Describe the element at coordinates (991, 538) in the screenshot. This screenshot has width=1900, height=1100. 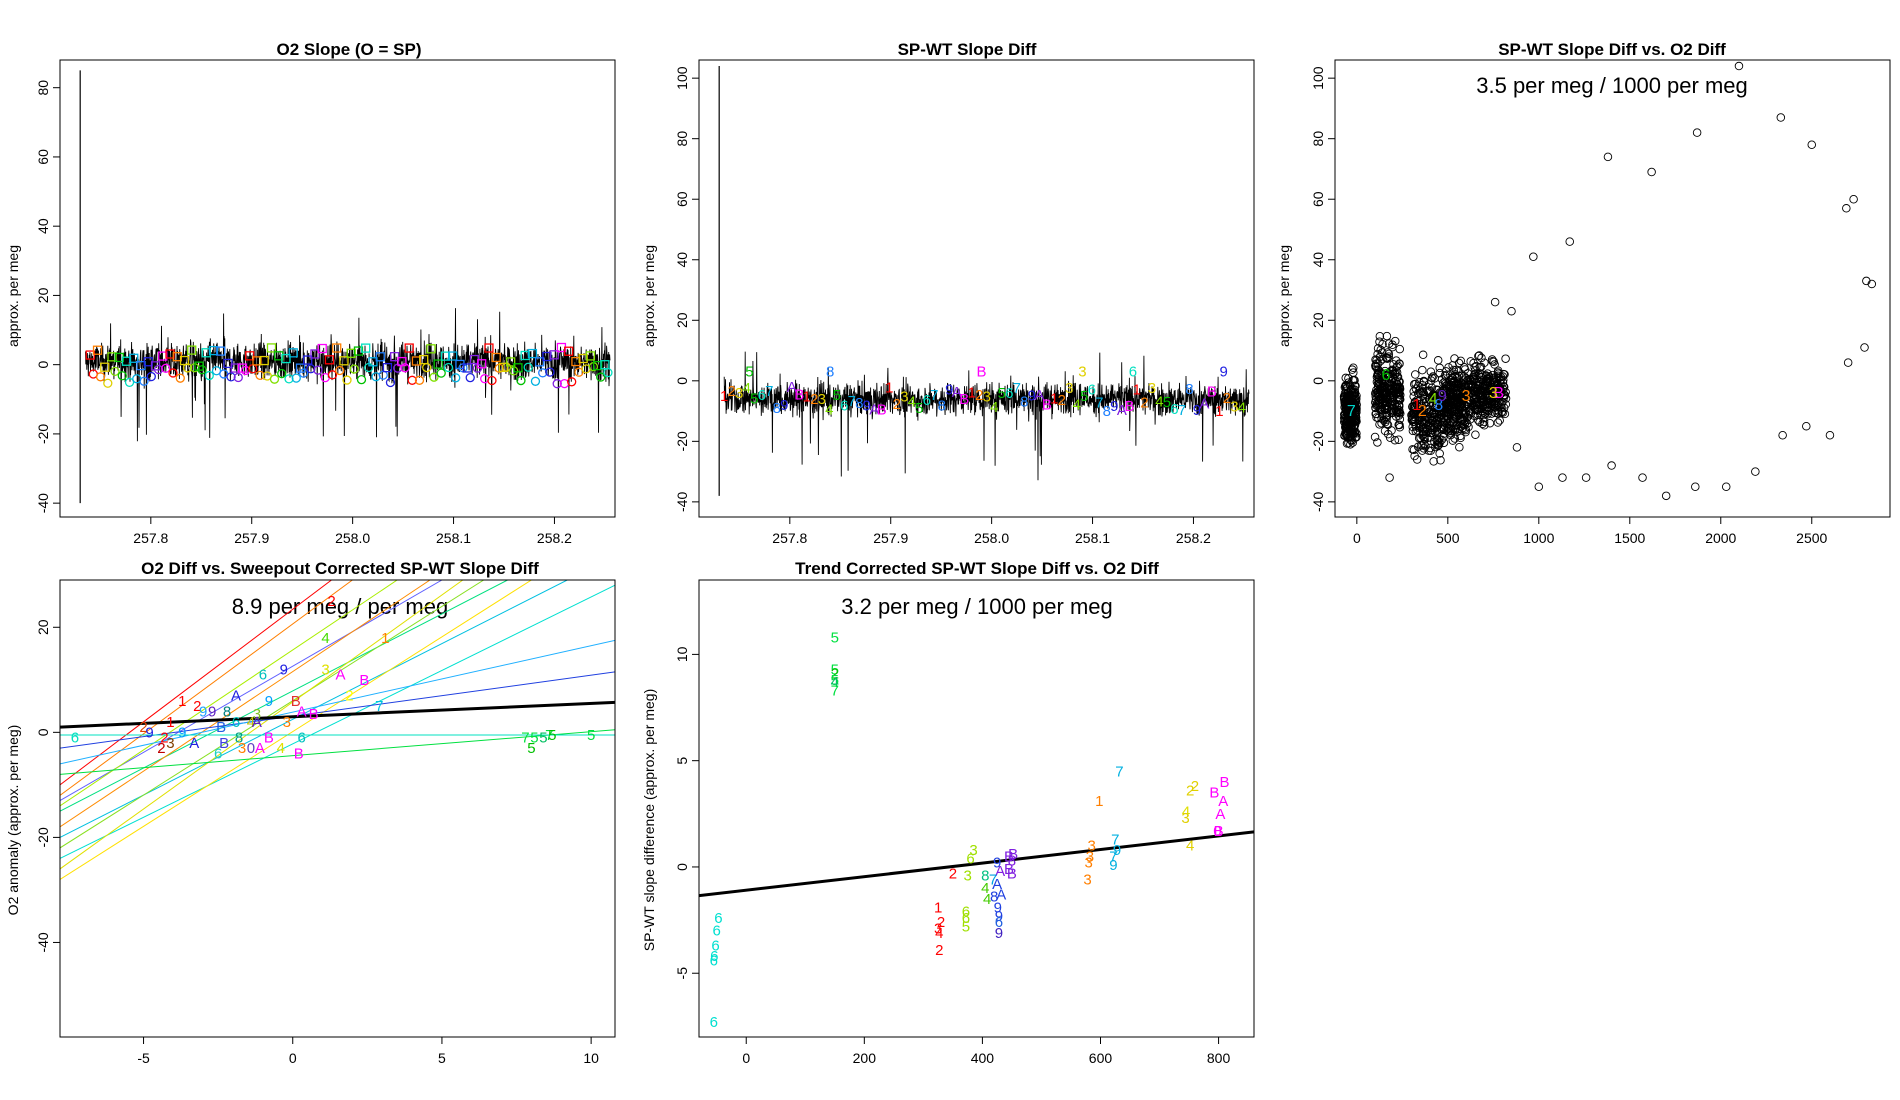
I see `x-tick-label: 258.0` at that location.